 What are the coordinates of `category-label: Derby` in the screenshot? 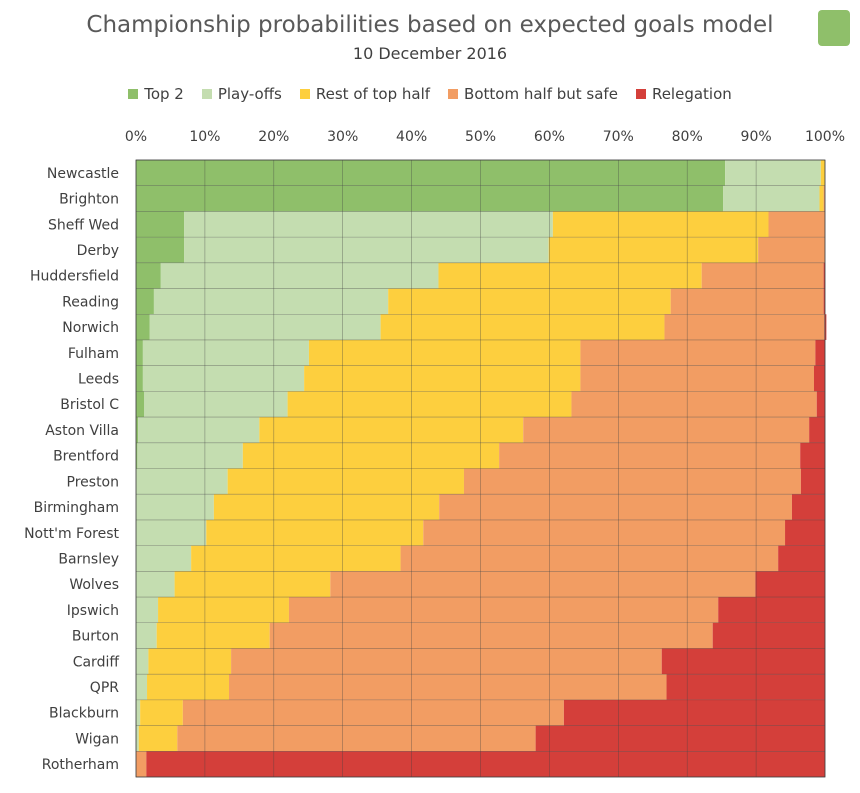 It's located at (98, 251).